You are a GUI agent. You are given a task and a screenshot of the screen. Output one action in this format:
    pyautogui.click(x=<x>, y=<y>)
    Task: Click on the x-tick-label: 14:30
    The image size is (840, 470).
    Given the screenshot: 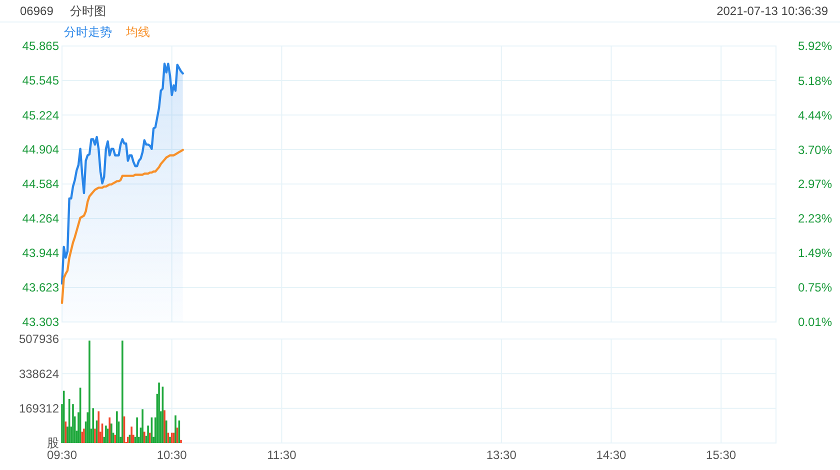 What is the action you would take?
    pyautogui.click(x=611, y=455)
    